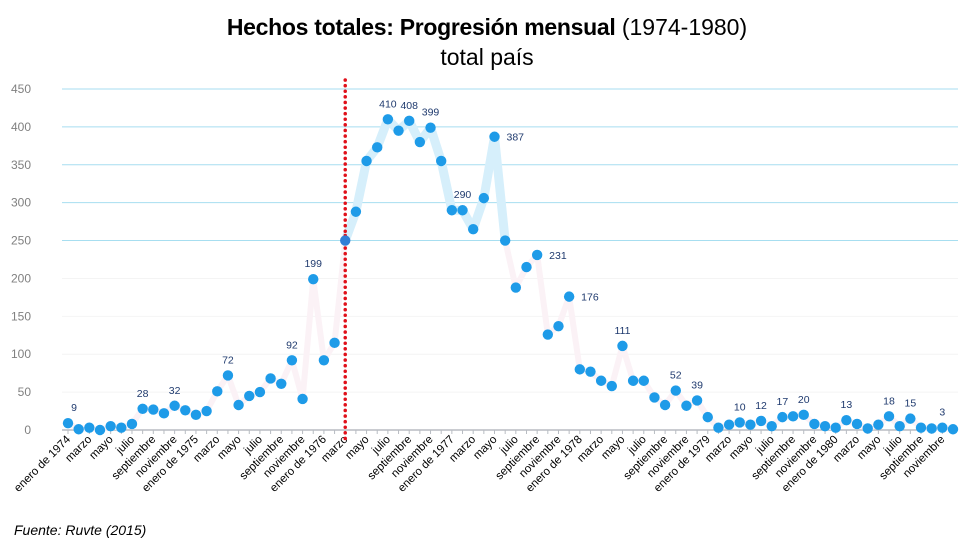  What do you see at coordinates (21, 316) in the screenshot?
I see `y-tick-label: 150` at bounding box center [21, 316].